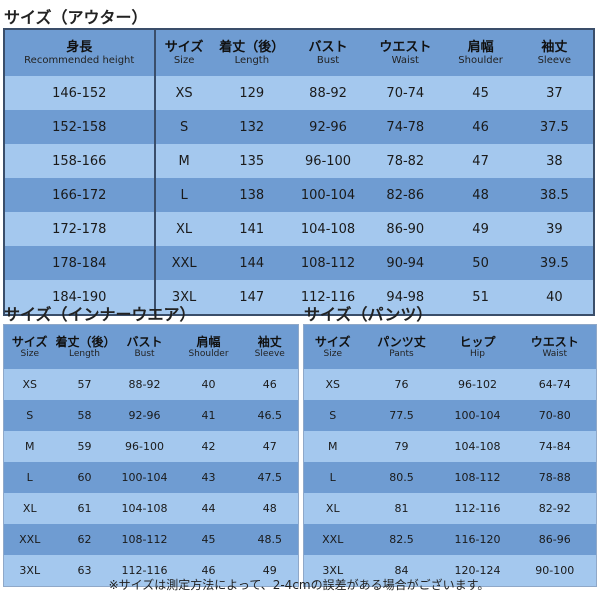 This screenshot has width=598, height=597. I want to click on table-row: L 60 100-104 43 47.5, so click(151, 477).